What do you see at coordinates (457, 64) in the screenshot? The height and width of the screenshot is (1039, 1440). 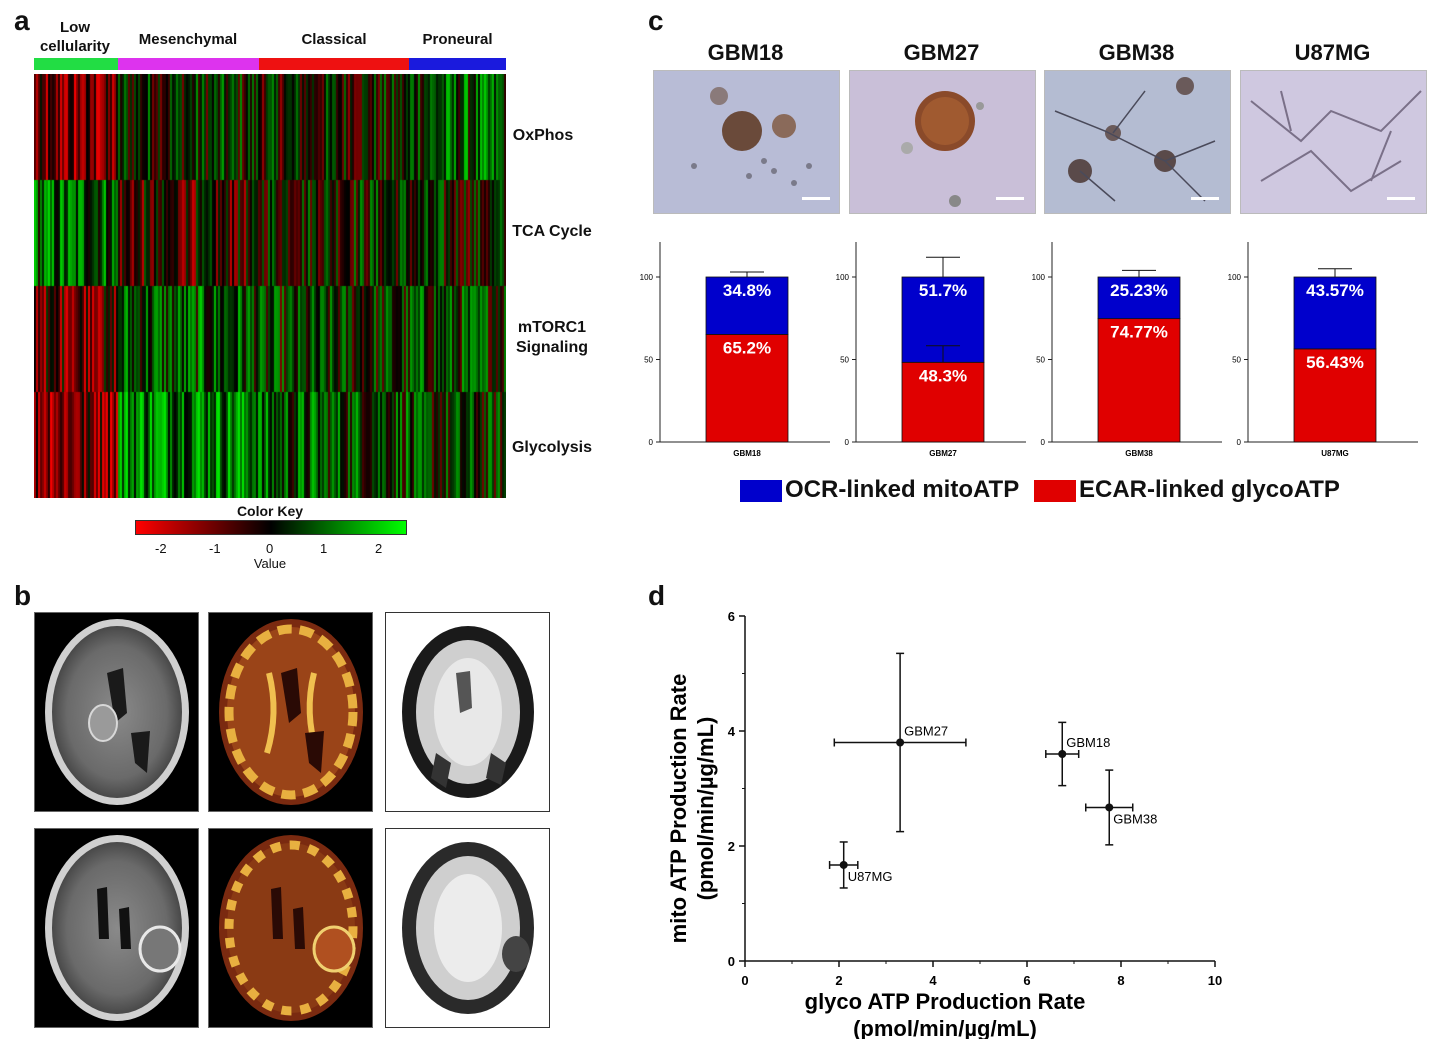 I see `subtype-bar-proneural` at bounding box center [457, 64].